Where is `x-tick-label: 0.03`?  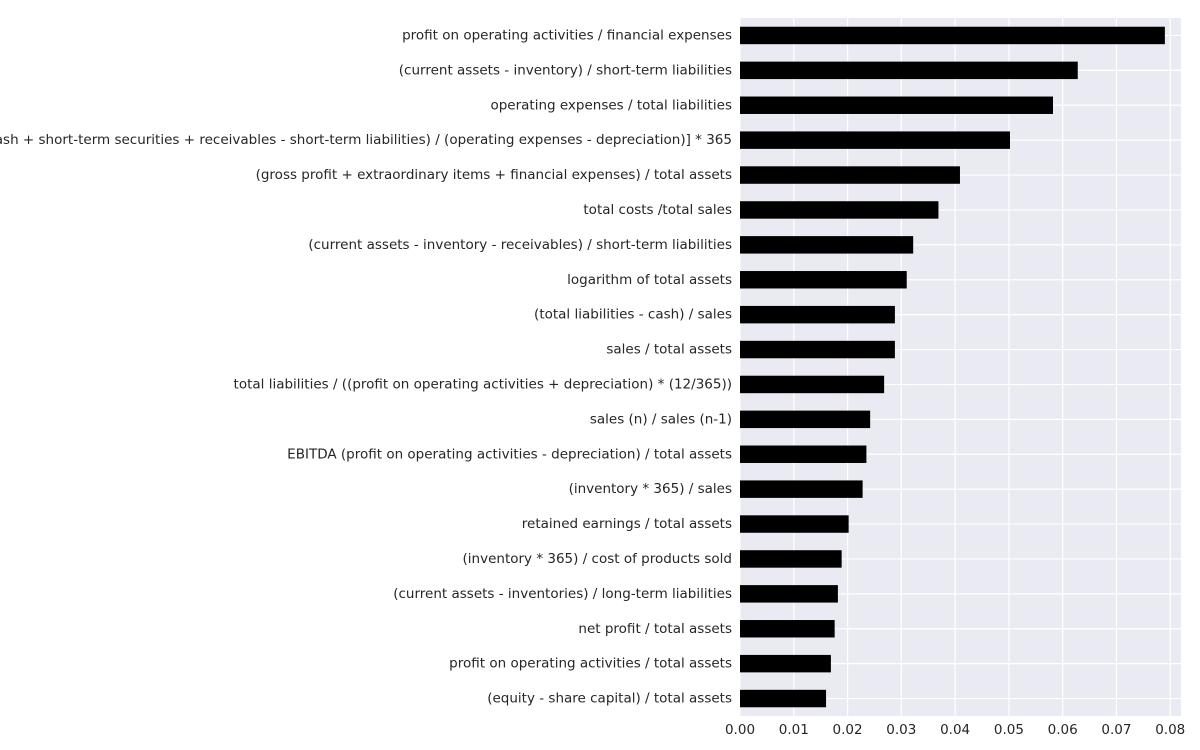
x-tick-label: 0.03 is located at coordinates (901, 730).